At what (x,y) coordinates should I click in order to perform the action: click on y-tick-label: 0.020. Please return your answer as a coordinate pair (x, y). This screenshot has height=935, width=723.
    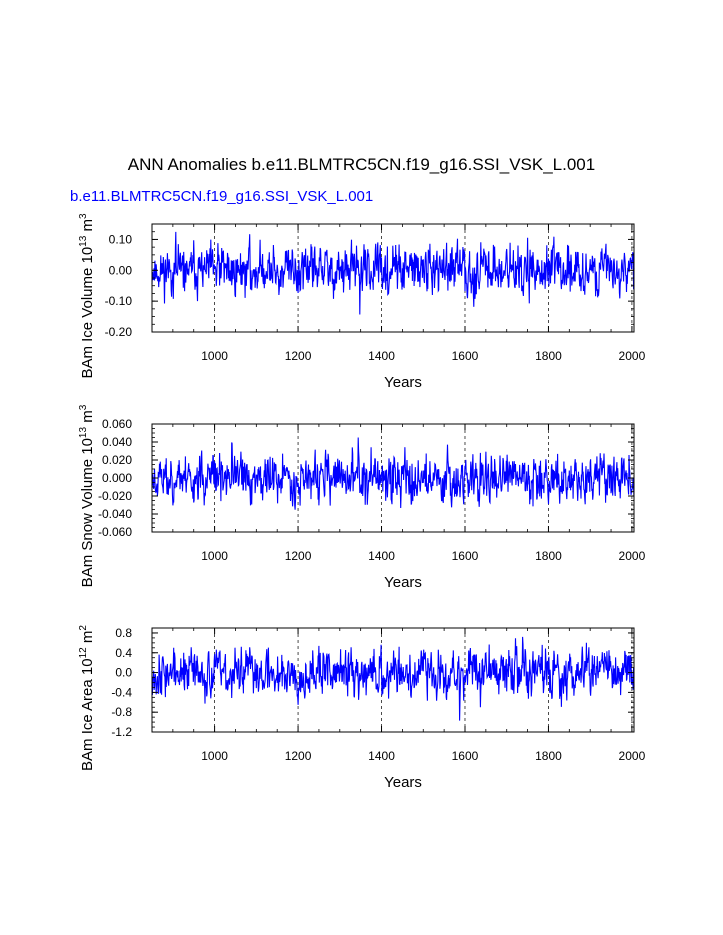
    Looking at the image, I should click on (117, 460).